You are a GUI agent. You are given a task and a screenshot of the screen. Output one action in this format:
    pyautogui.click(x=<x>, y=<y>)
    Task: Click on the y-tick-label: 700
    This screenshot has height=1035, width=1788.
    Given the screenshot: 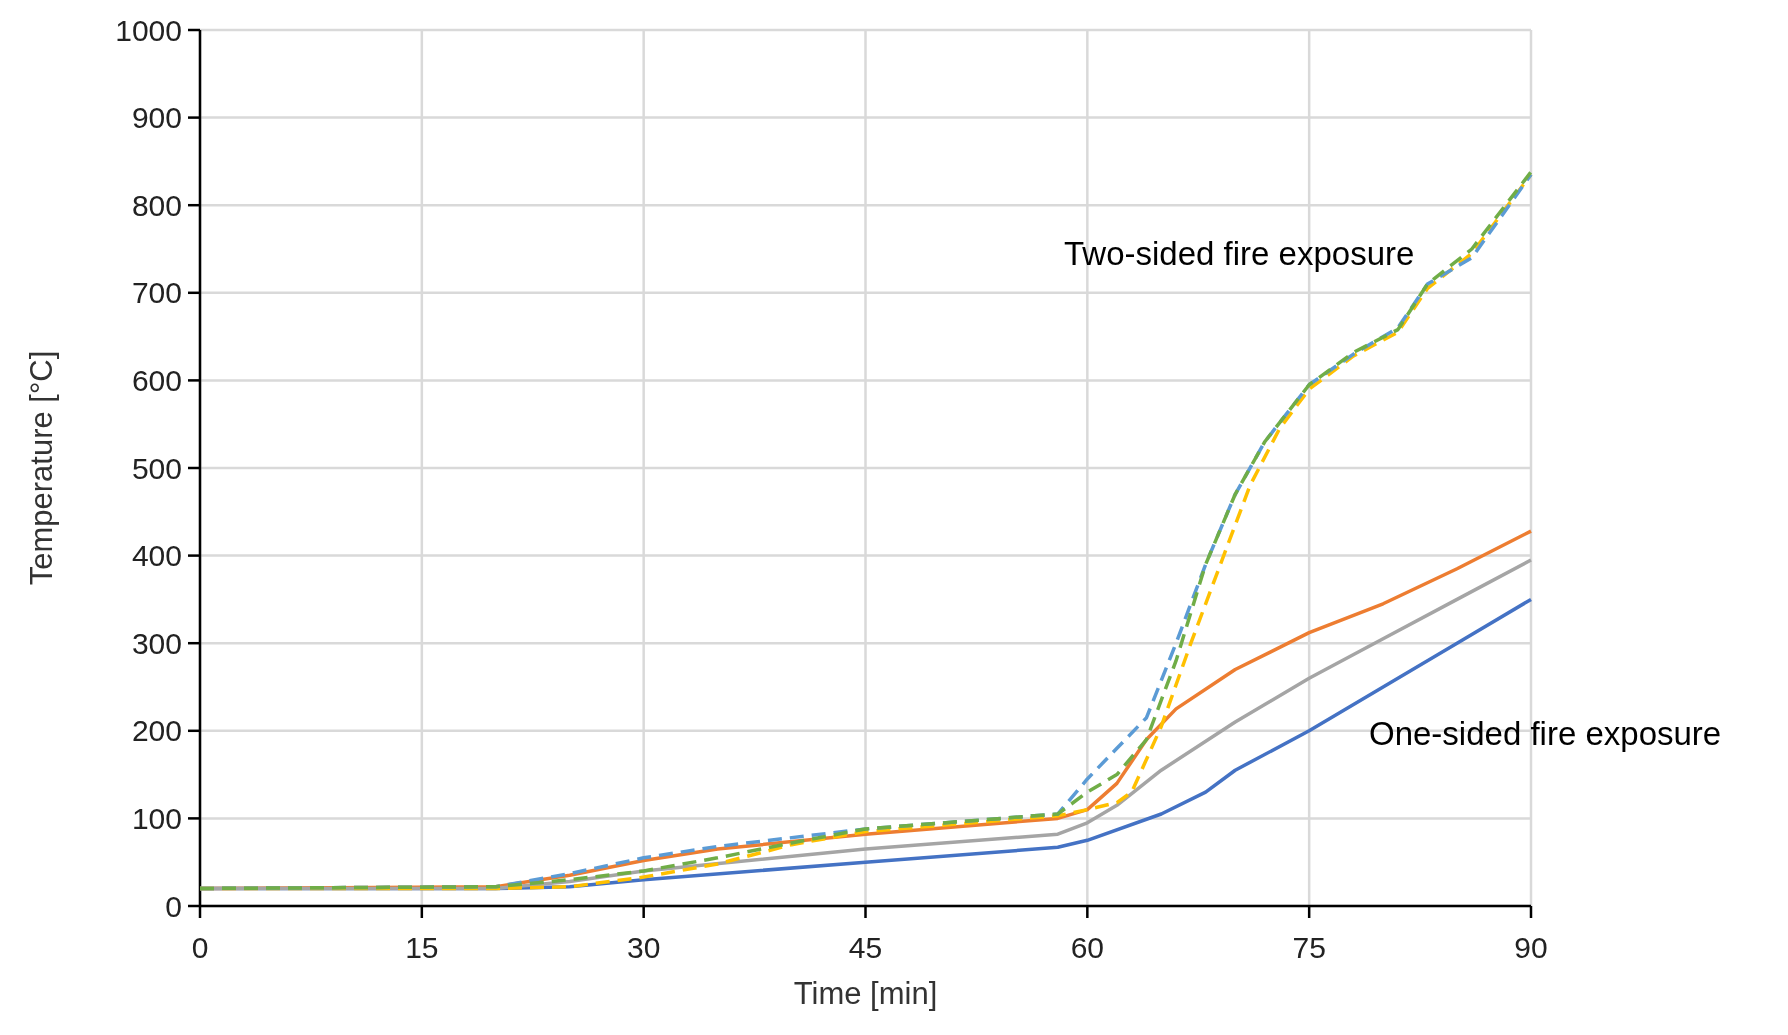 What is the action you would take?
    pyautogui.click(x=156, y=293)
    